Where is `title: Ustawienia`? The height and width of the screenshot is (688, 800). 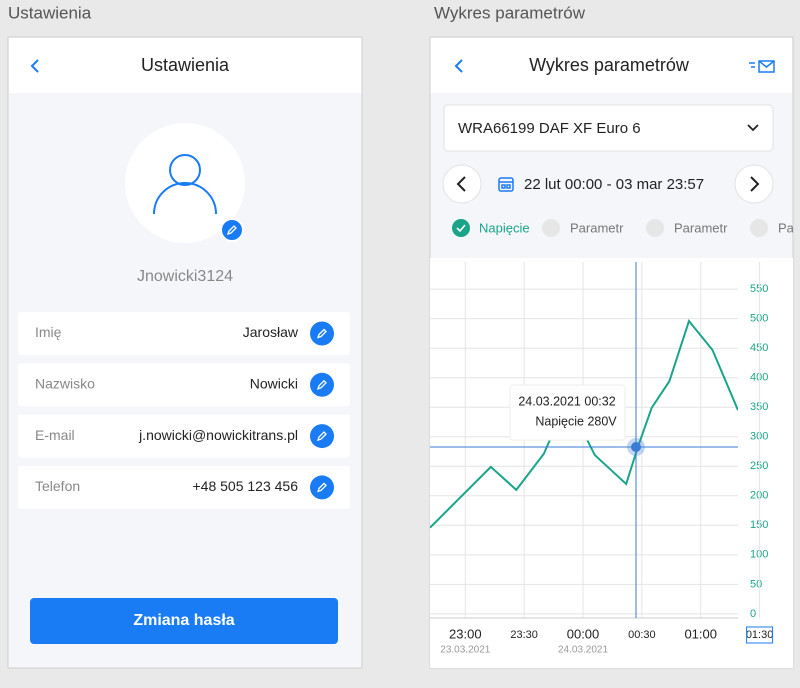
title: Ustawienia is located at coordinates (185, 65).